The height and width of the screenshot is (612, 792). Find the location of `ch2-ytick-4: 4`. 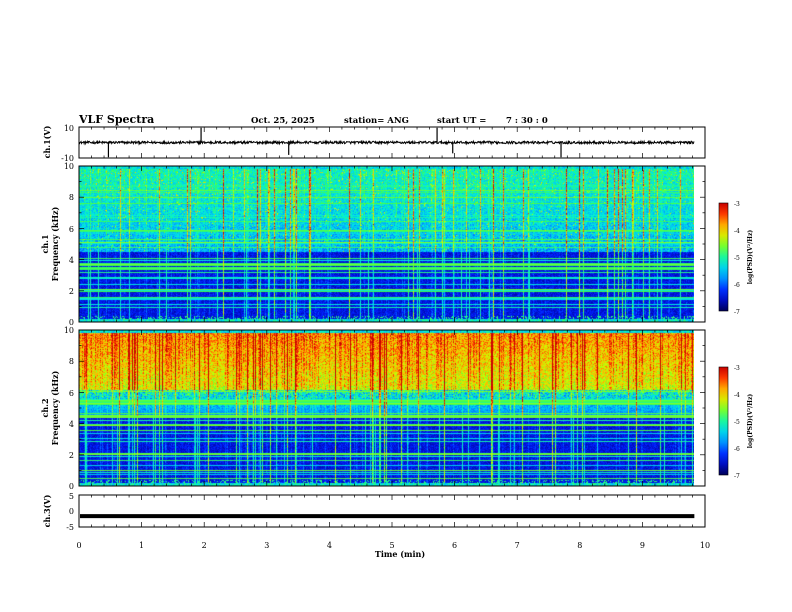

ch2-ytick-4: 4 is located at coordinates (71, 424).